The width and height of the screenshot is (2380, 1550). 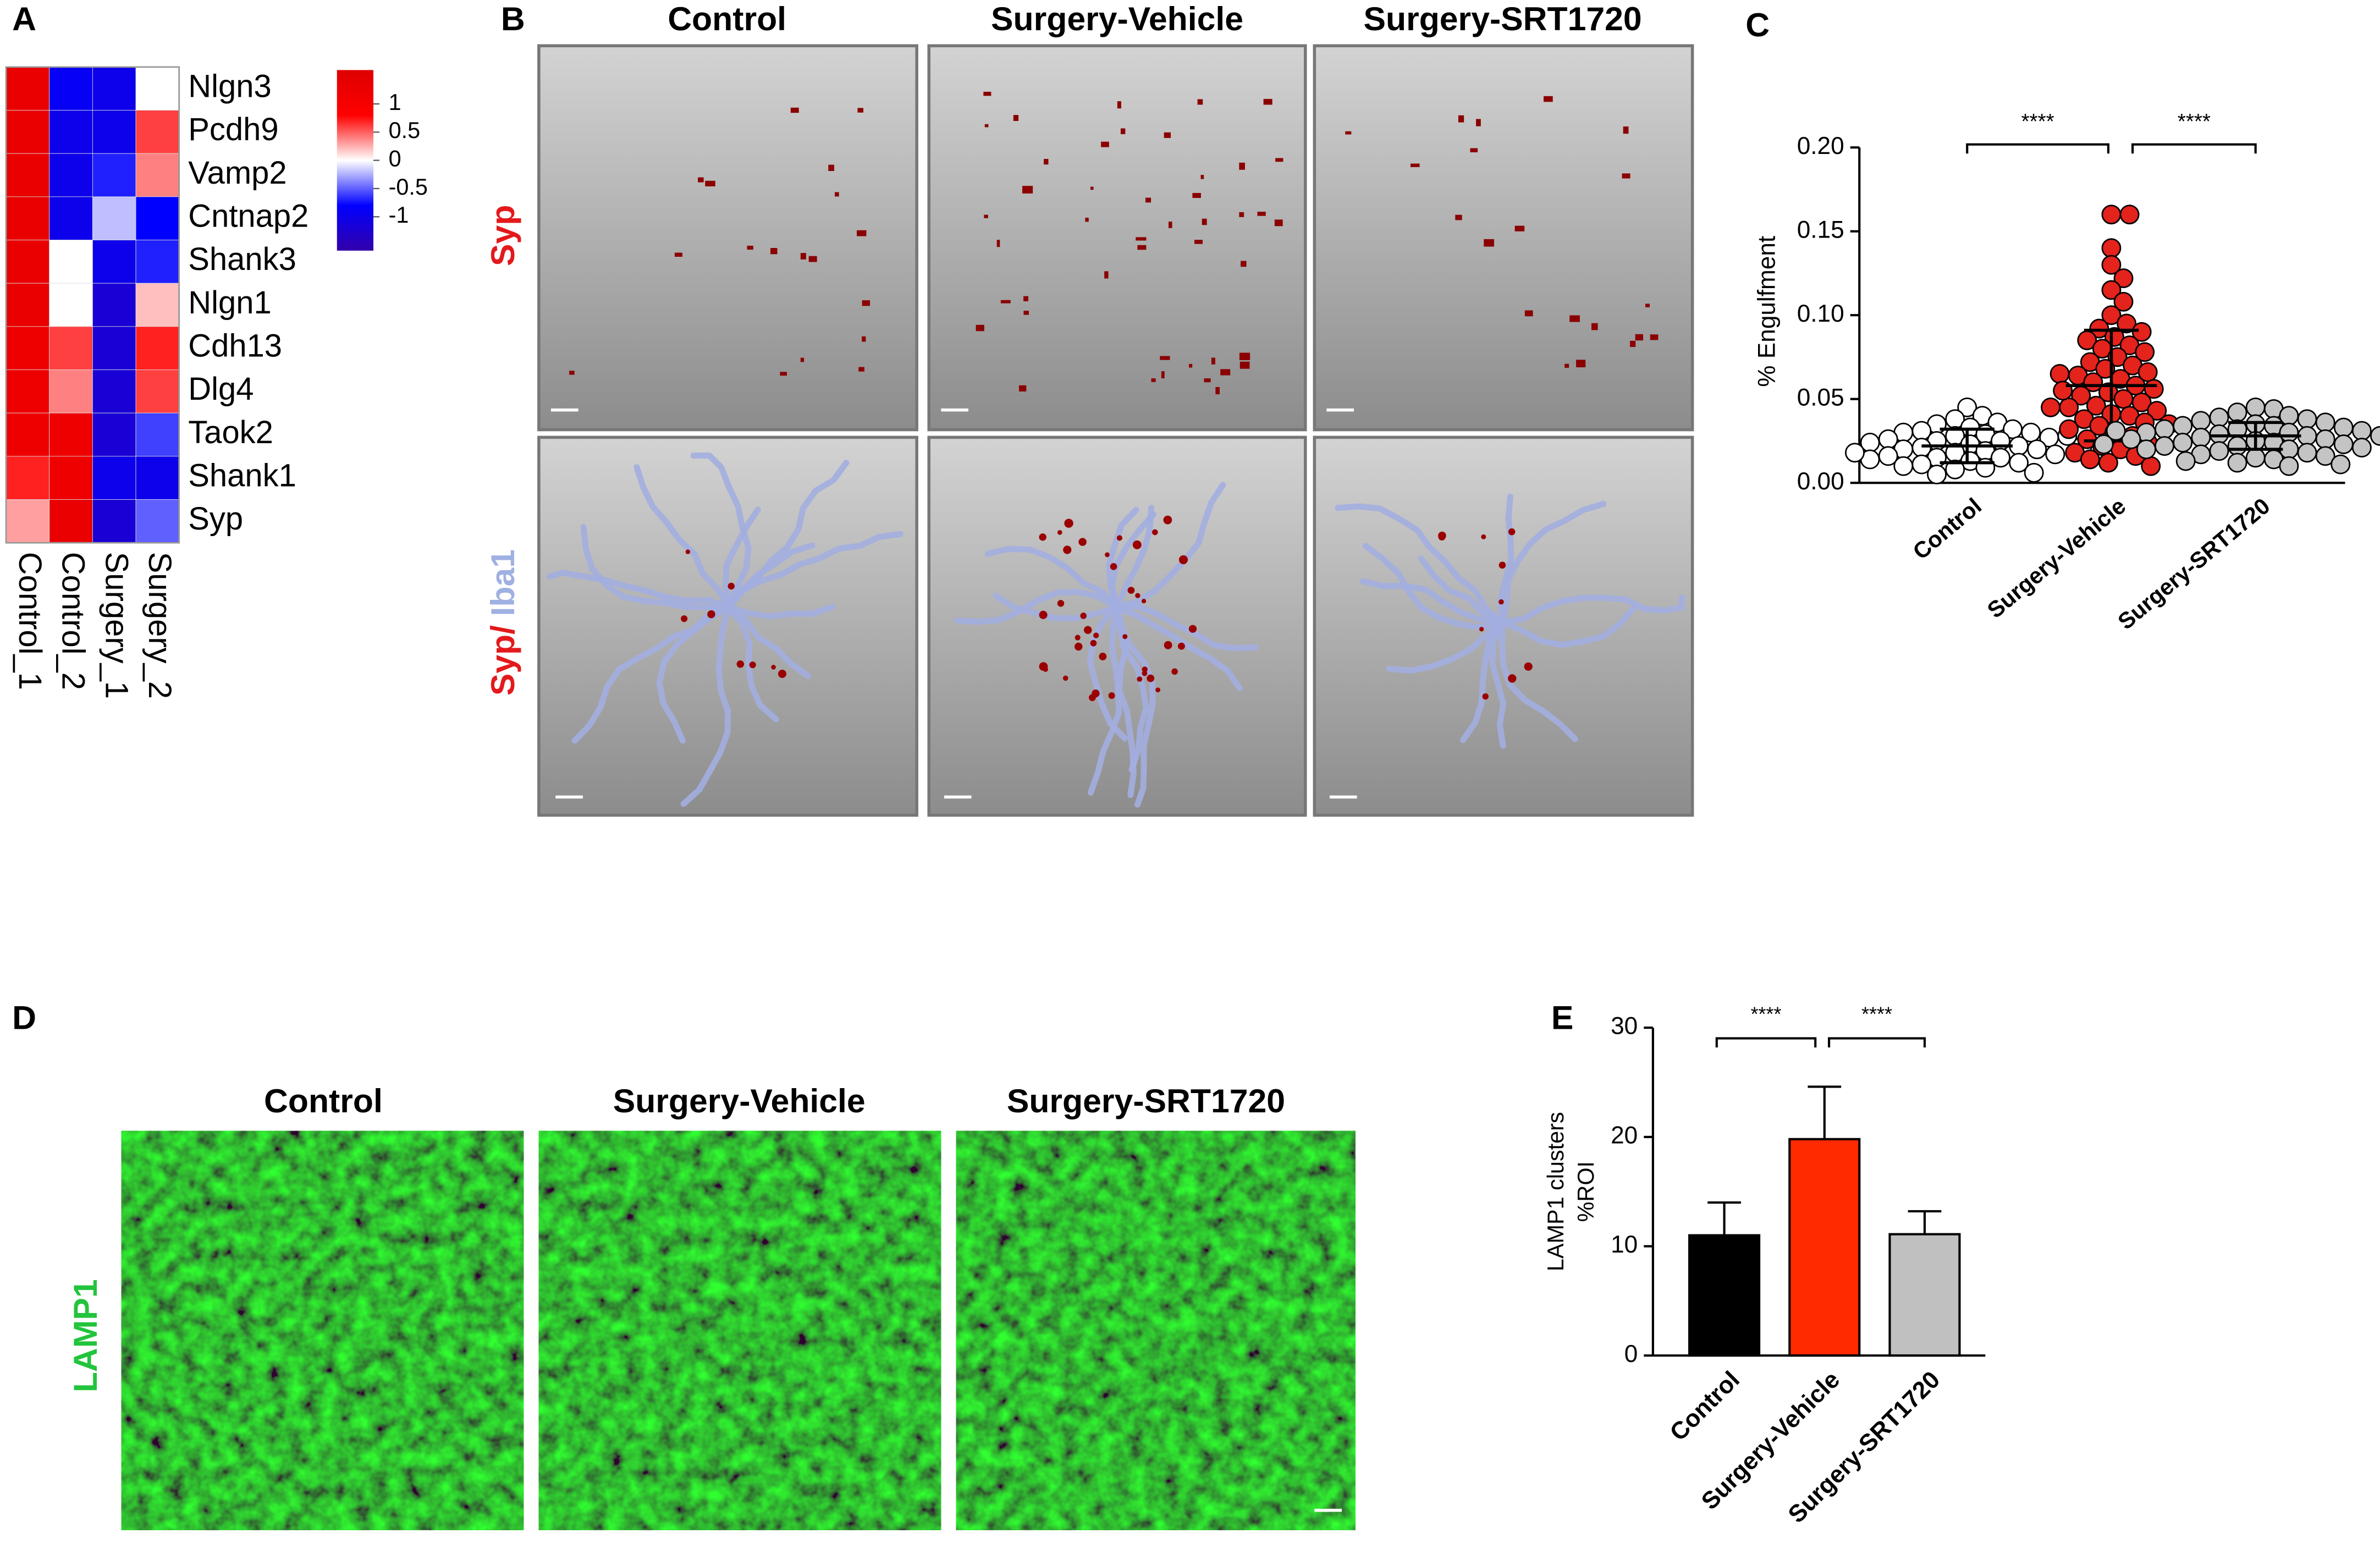 I want to click on y-tick-label: 0.15, so click(x=1820, y=229).